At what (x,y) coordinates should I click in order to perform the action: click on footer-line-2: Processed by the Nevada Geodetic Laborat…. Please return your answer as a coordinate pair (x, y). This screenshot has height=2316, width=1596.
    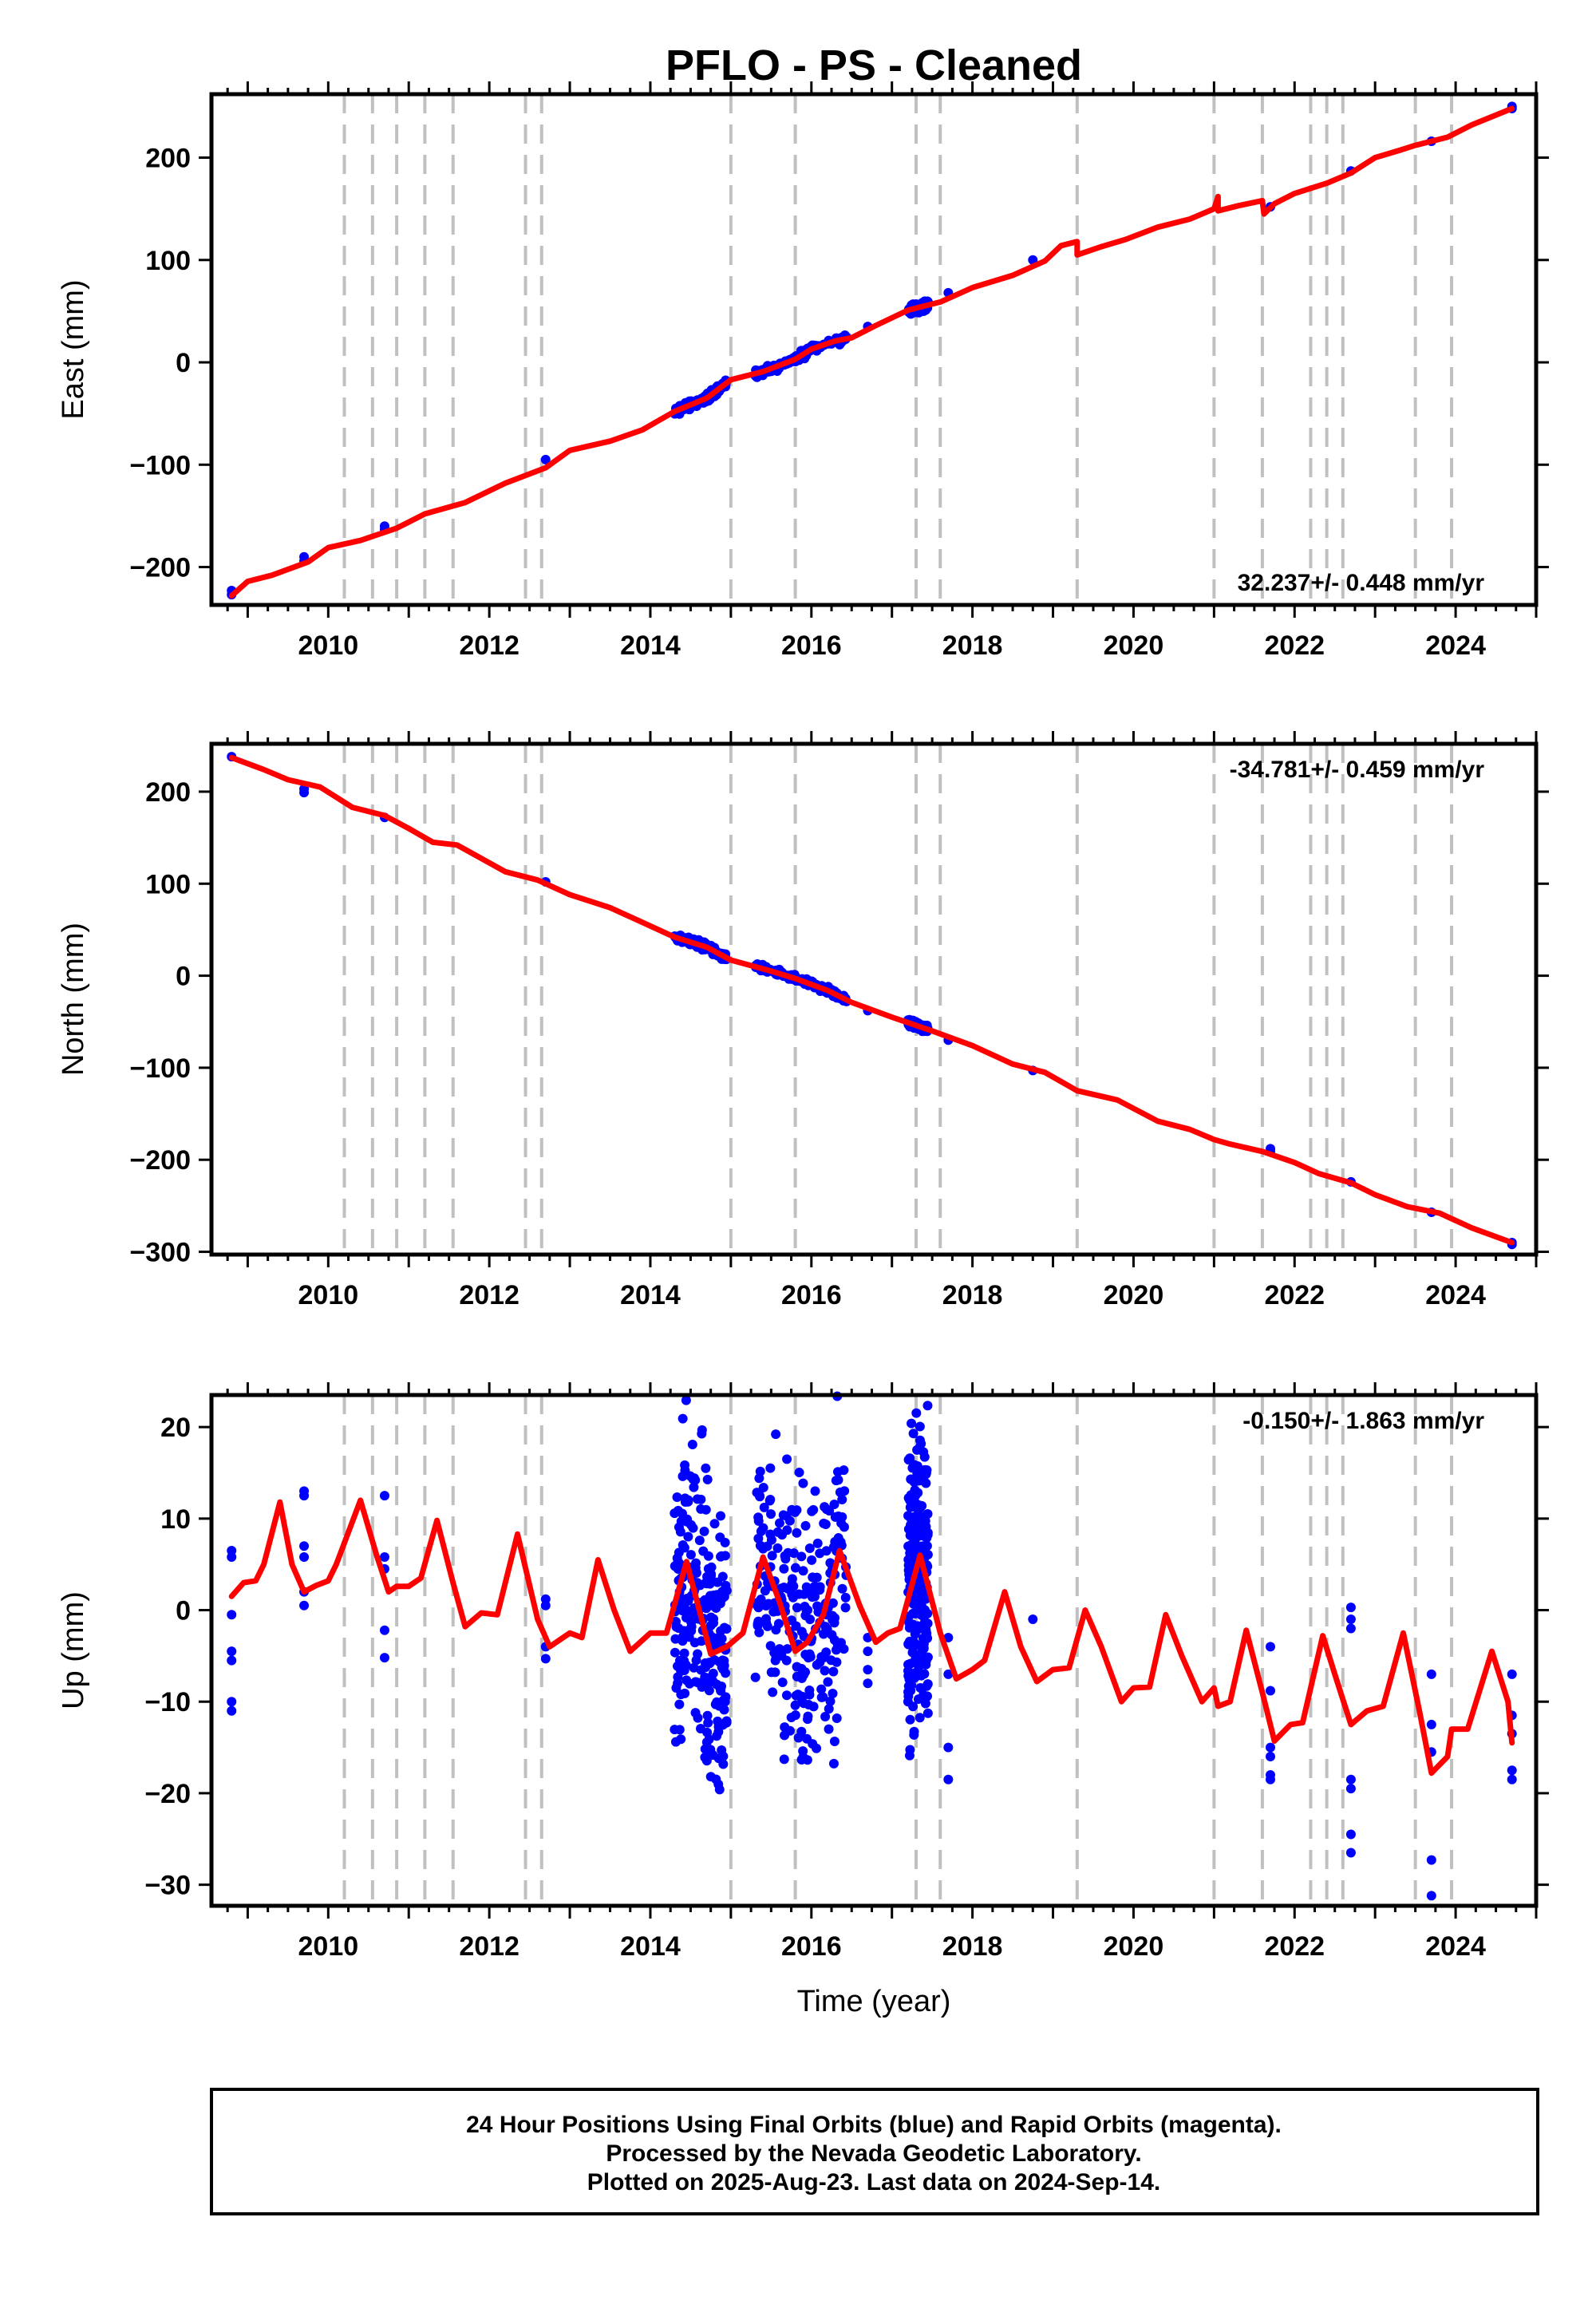
    Looking at the image, I should click on (873, 2153).